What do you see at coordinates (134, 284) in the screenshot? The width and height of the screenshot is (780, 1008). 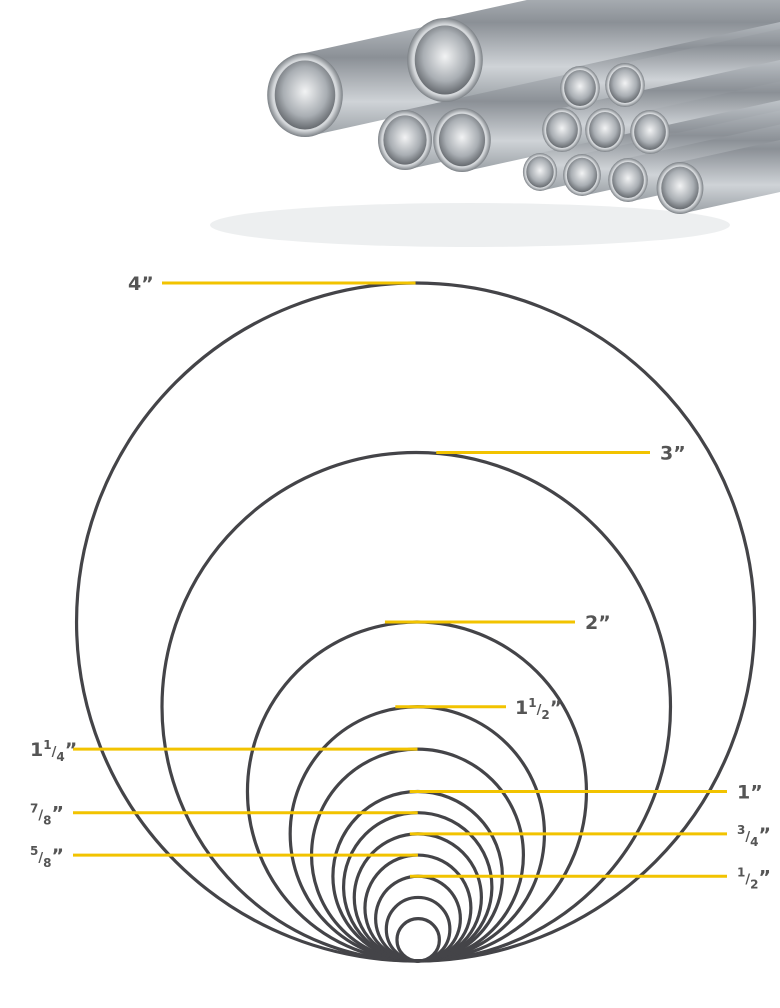 I see `label-whole: 4` at bounding box center [134, 284].